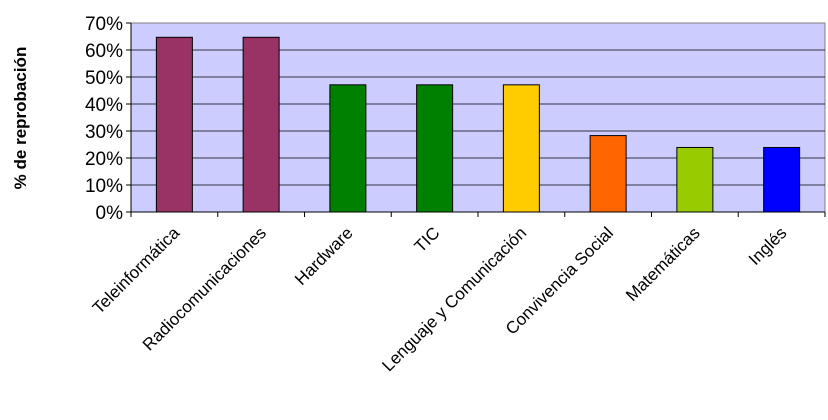 Image resolution: width=828 pixels, height=420 pixels. I want to click on y-tick-label: 60%, so click(104, 51).